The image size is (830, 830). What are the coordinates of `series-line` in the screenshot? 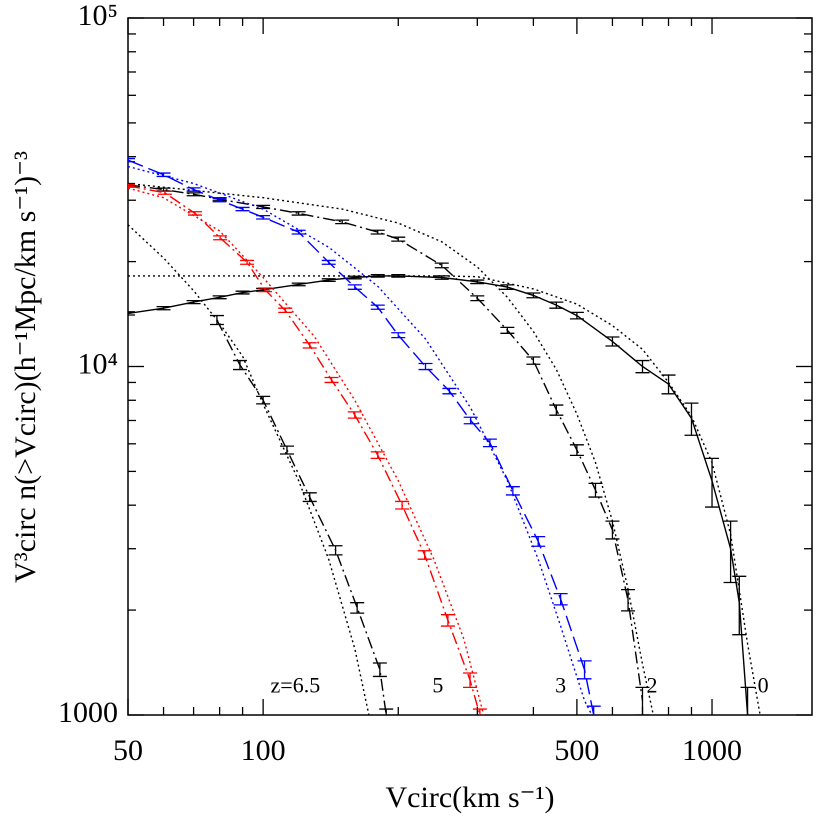 It's located at (301, 517).